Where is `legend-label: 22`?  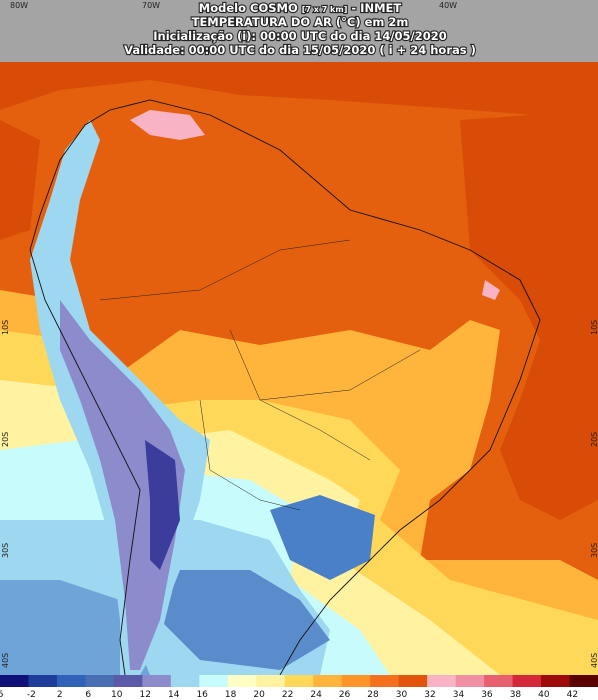 legend-label: 22 is located at coordinates (287, 695).